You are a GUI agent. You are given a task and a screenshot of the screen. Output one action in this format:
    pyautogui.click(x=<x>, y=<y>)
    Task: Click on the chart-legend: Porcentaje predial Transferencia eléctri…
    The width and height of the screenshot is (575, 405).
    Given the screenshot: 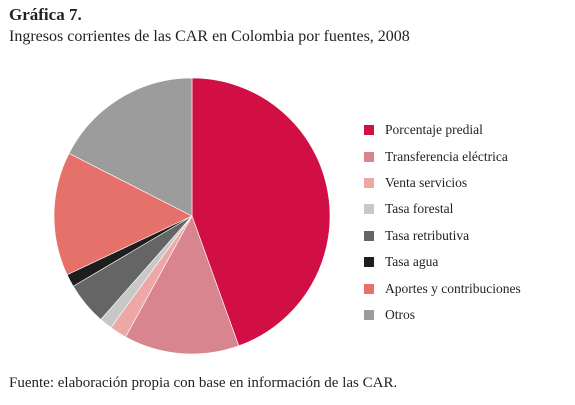 What is the action you would take?
    pyautogui.click(x=442, y=222)
    